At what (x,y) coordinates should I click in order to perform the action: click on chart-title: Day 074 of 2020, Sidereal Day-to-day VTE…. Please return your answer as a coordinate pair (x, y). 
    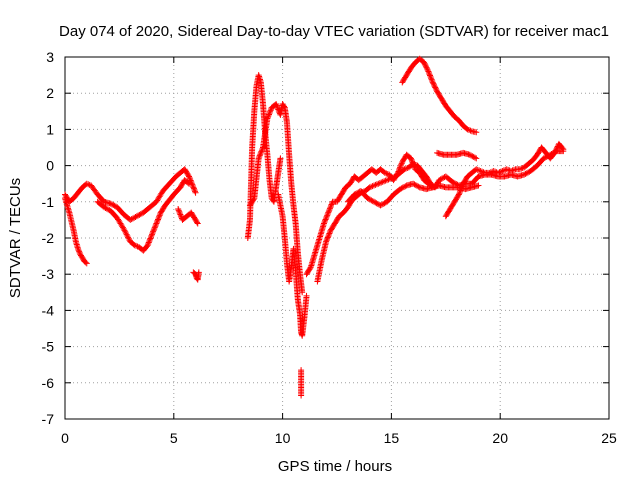
    Looking at the image, I should click on (334, 31).